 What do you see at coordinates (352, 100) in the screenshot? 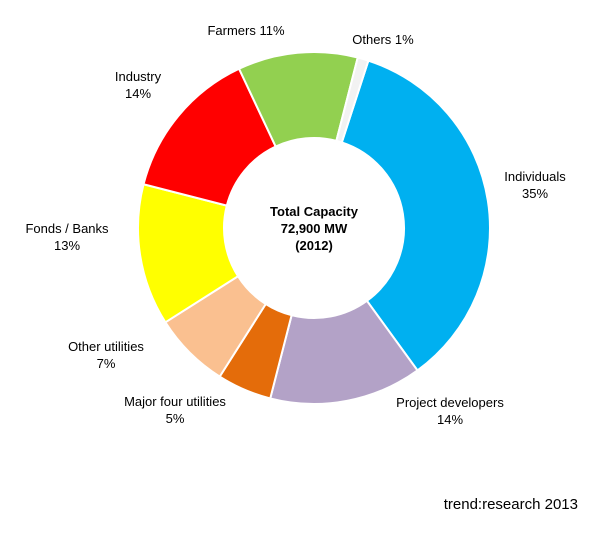
I see `slice-others` at bounding box center [352, 100].